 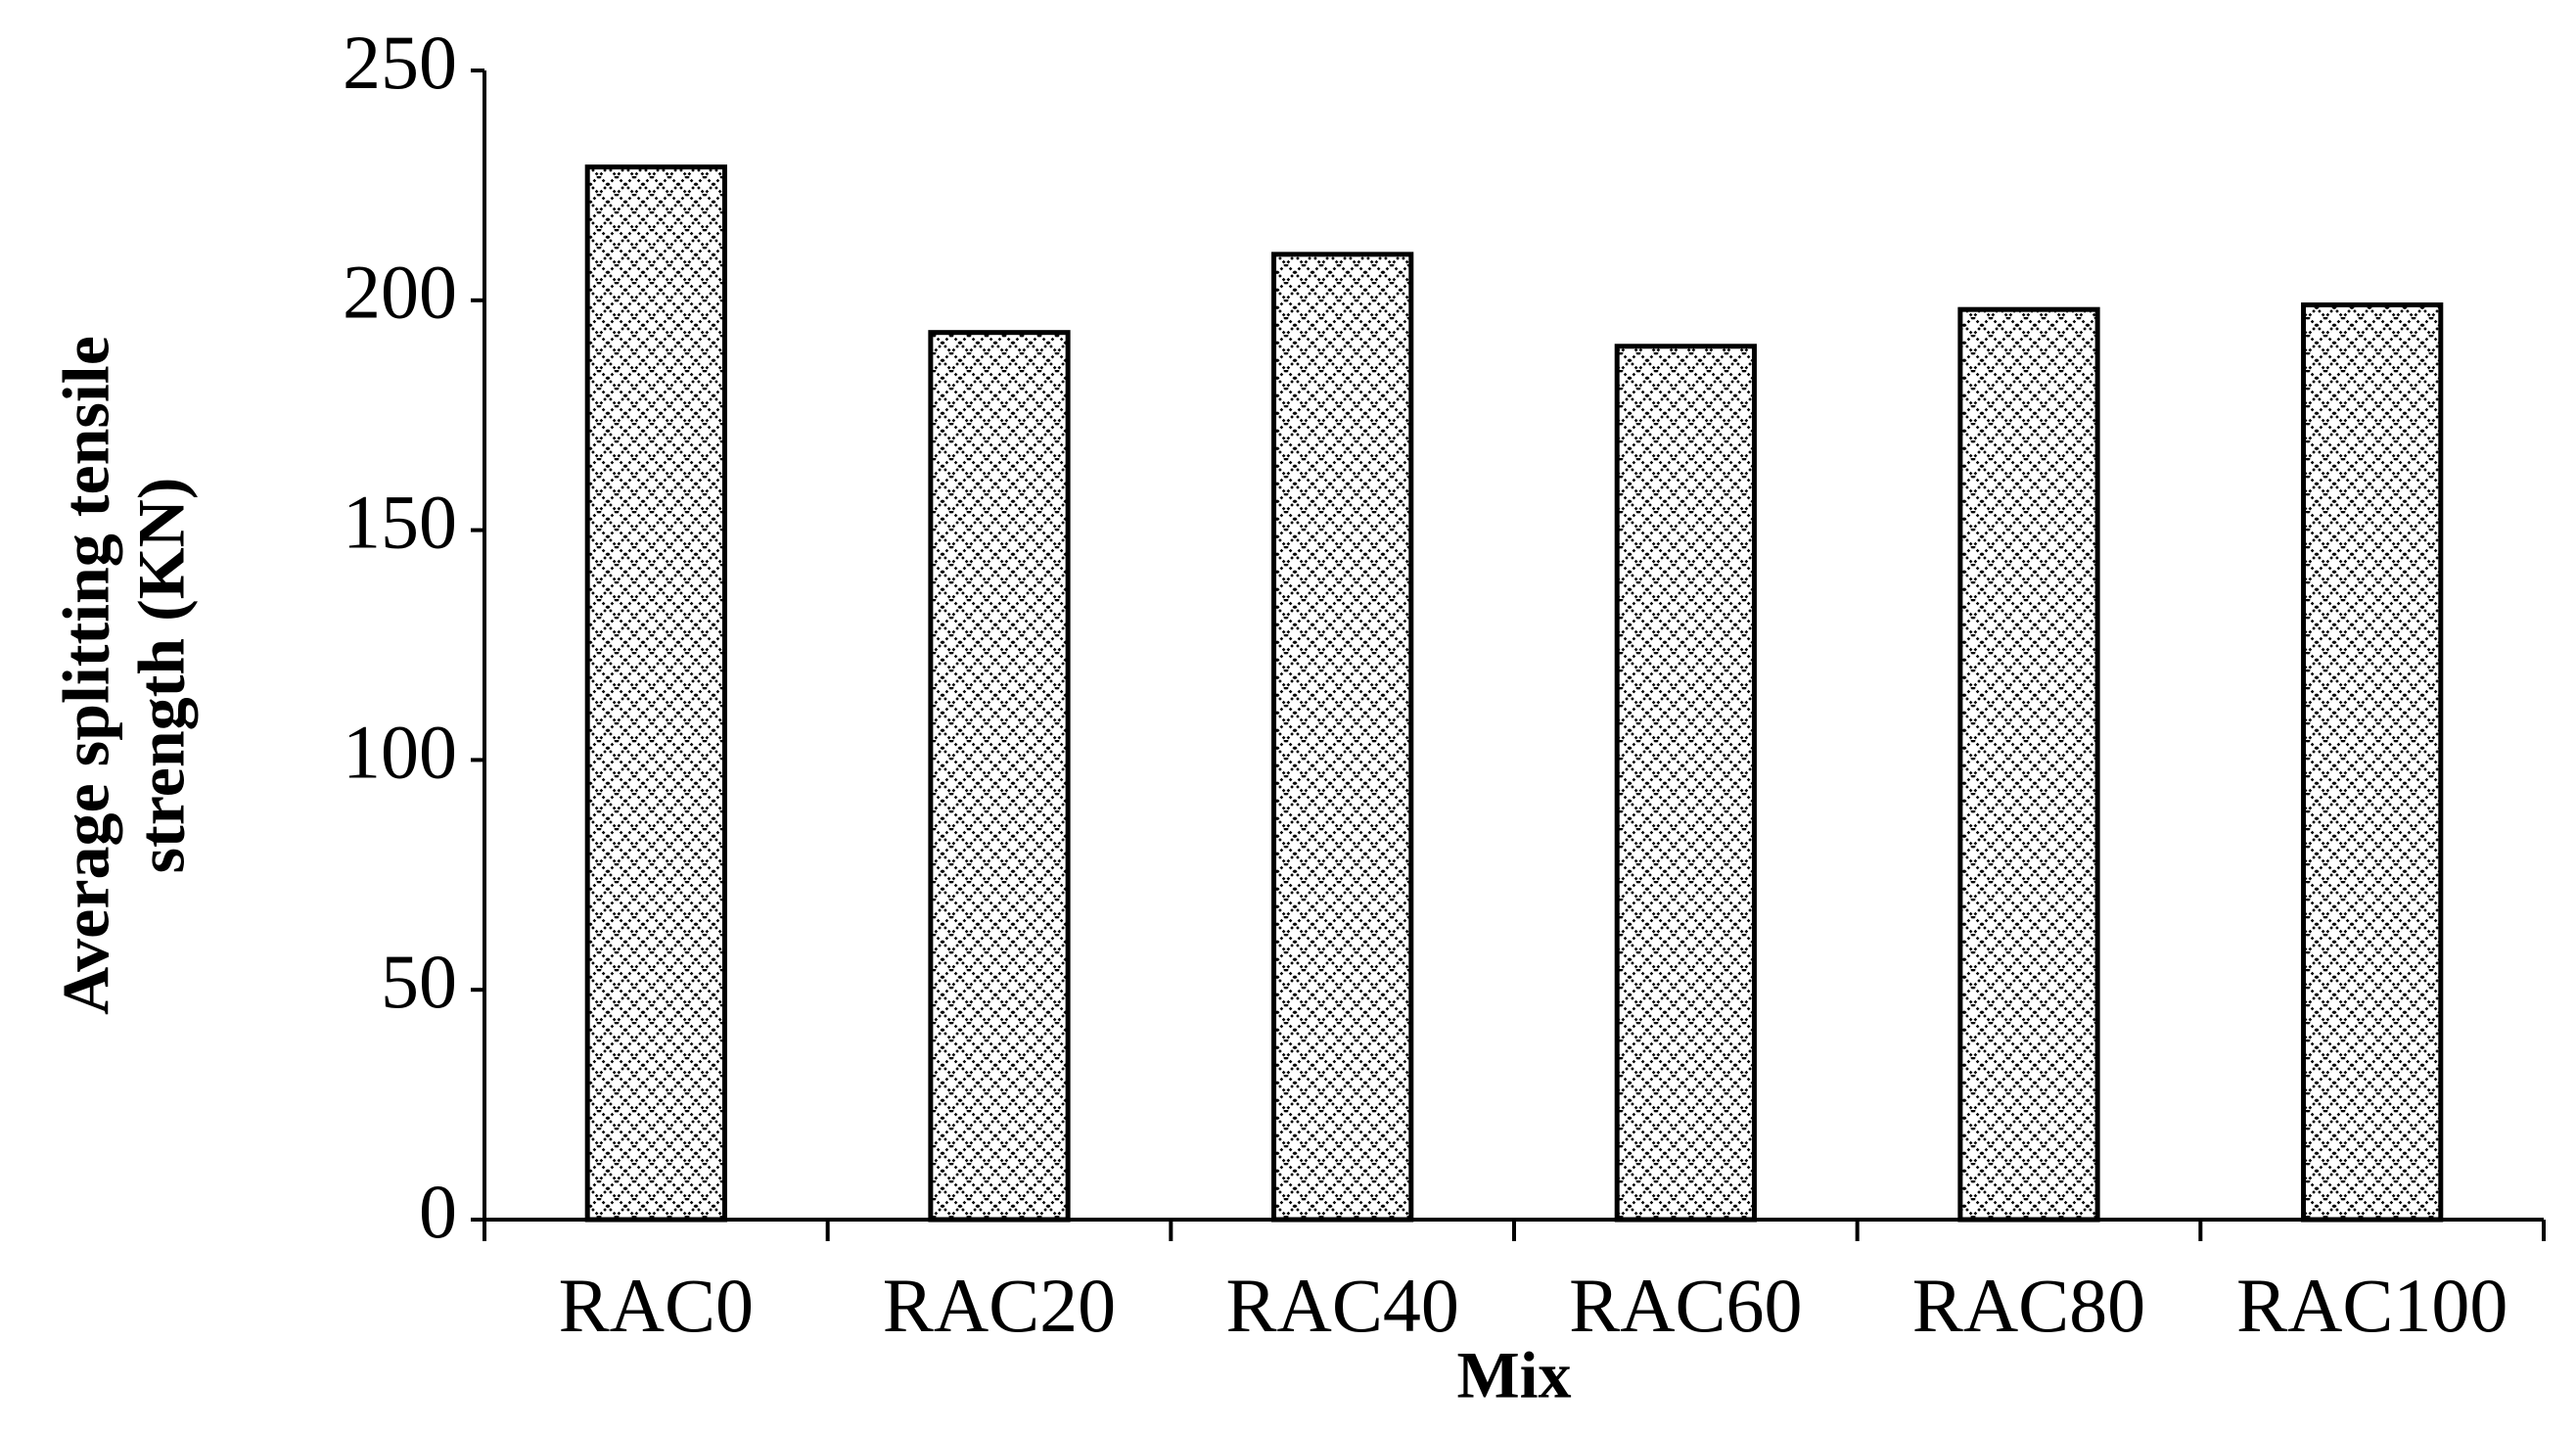 I want to click on x-tick-label: RAC80, so click(x=2028, y=1305).